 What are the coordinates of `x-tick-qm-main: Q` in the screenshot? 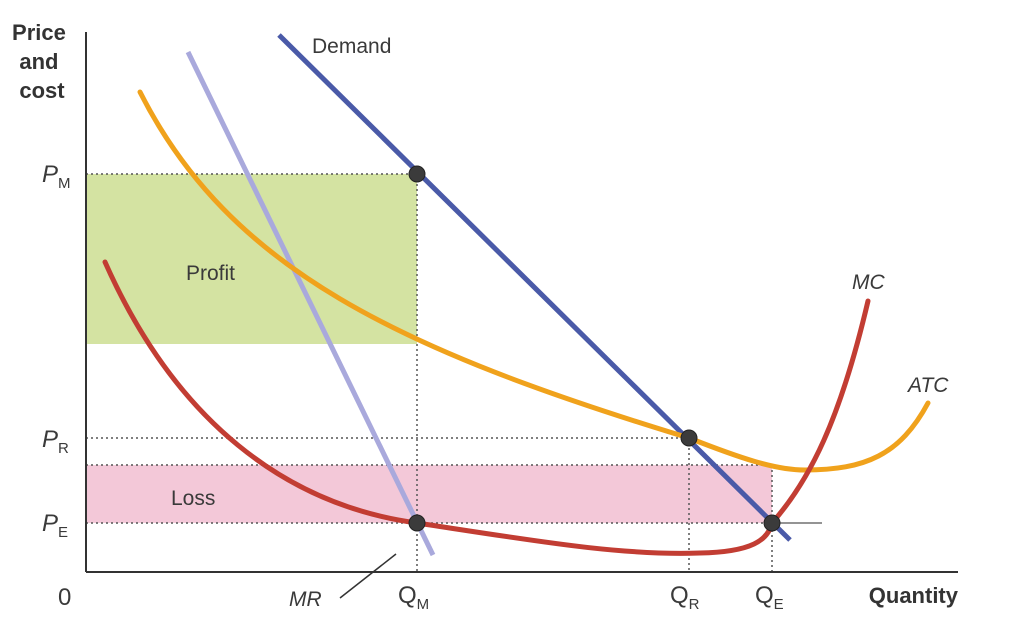 It's located at (407, 595).